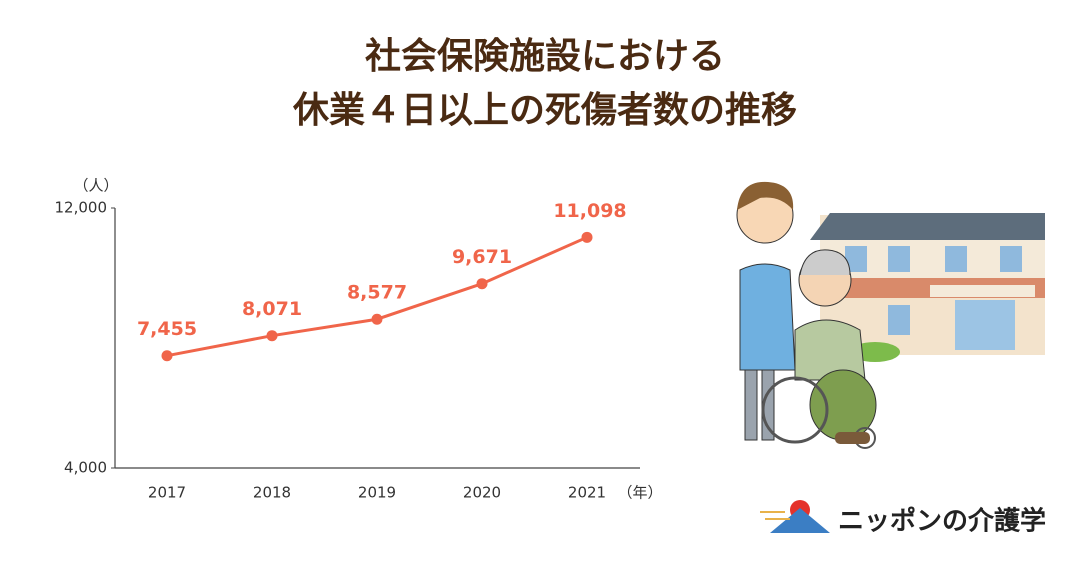  What do you see at coordinates (482, 493) in the screenshot?
I see `x-tick-label: 2020` at bounding box center [482, 493].